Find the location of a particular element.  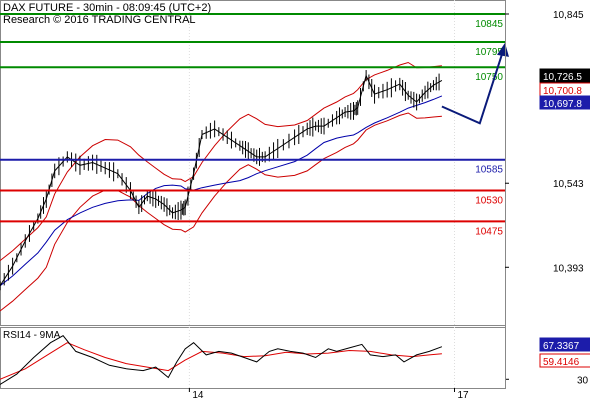

price-tag-label: 10,726.5 is located at coordinates (562, 77).